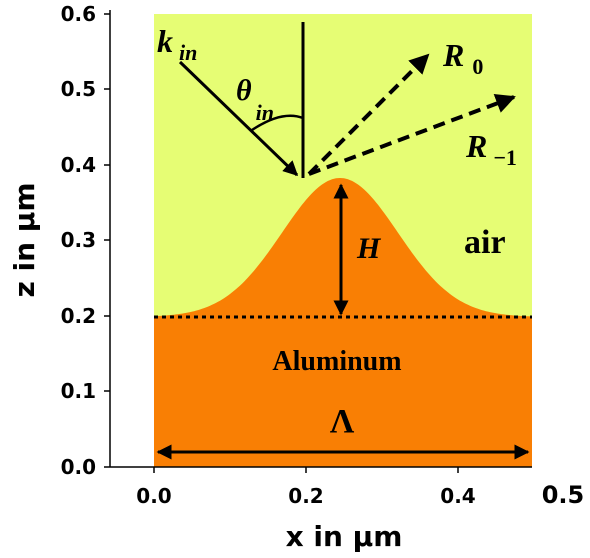 Image resolution: width=590 pixels, height=558 pixels. I want to click on incident-ray-arrow, so click(238, 118).